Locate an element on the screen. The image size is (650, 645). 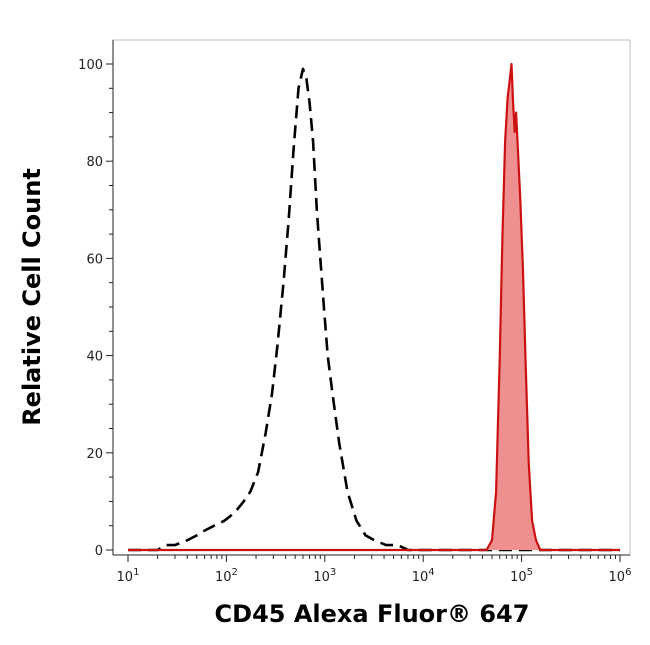
x-tick-label: 10⁴ is located at coordinates (423, 576).